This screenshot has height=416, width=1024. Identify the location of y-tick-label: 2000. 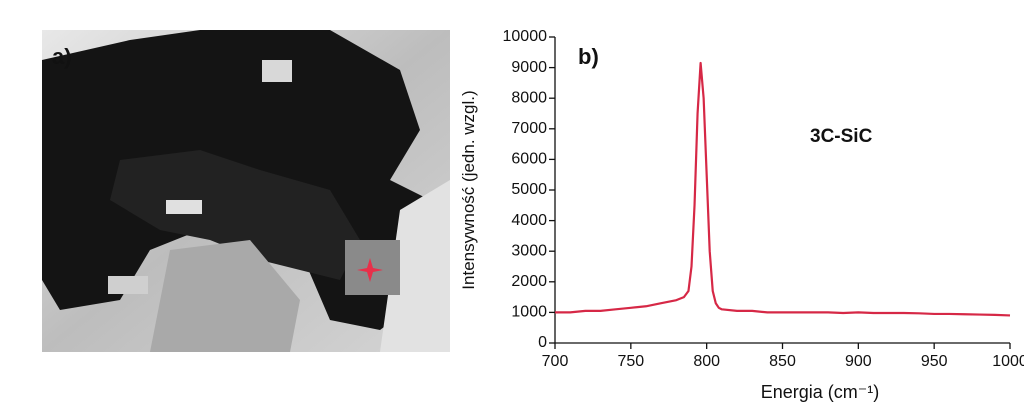
(529, 281).